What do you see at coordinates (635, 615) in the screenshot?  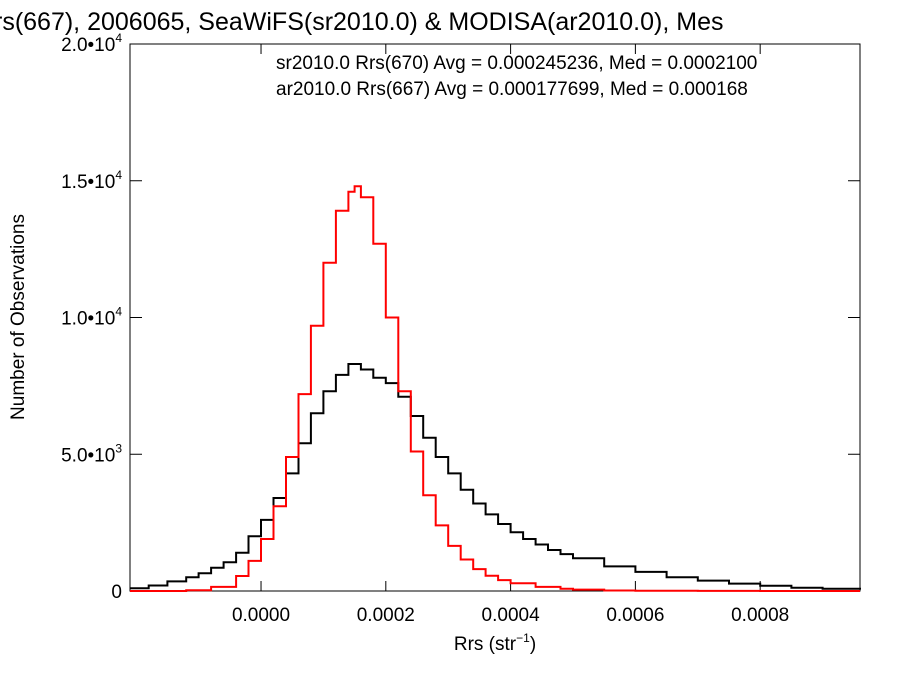 I see `x-tick-label: 0.0006` at bounding box center [635, 615].